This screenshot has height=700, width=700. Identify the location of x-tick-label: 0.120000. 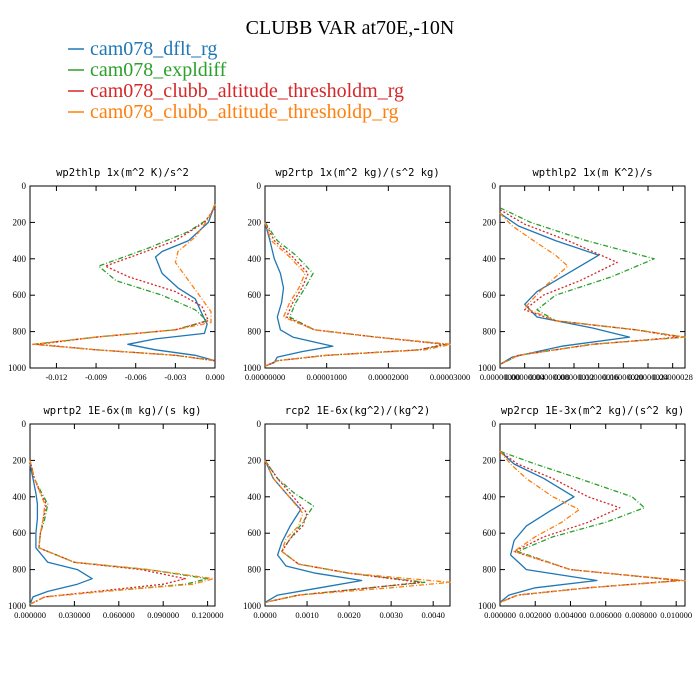
(208, 615).